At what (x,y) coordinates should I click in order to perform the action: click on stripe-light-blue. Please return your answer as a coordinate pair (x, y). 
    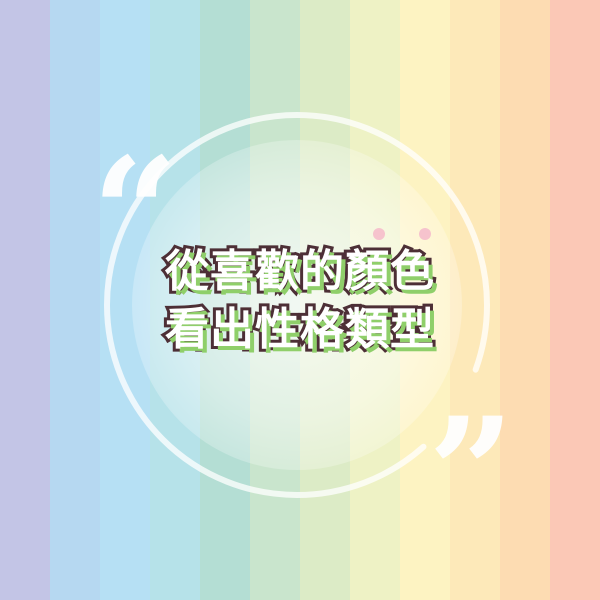
    Looking at the image, I should click on (75, 300).